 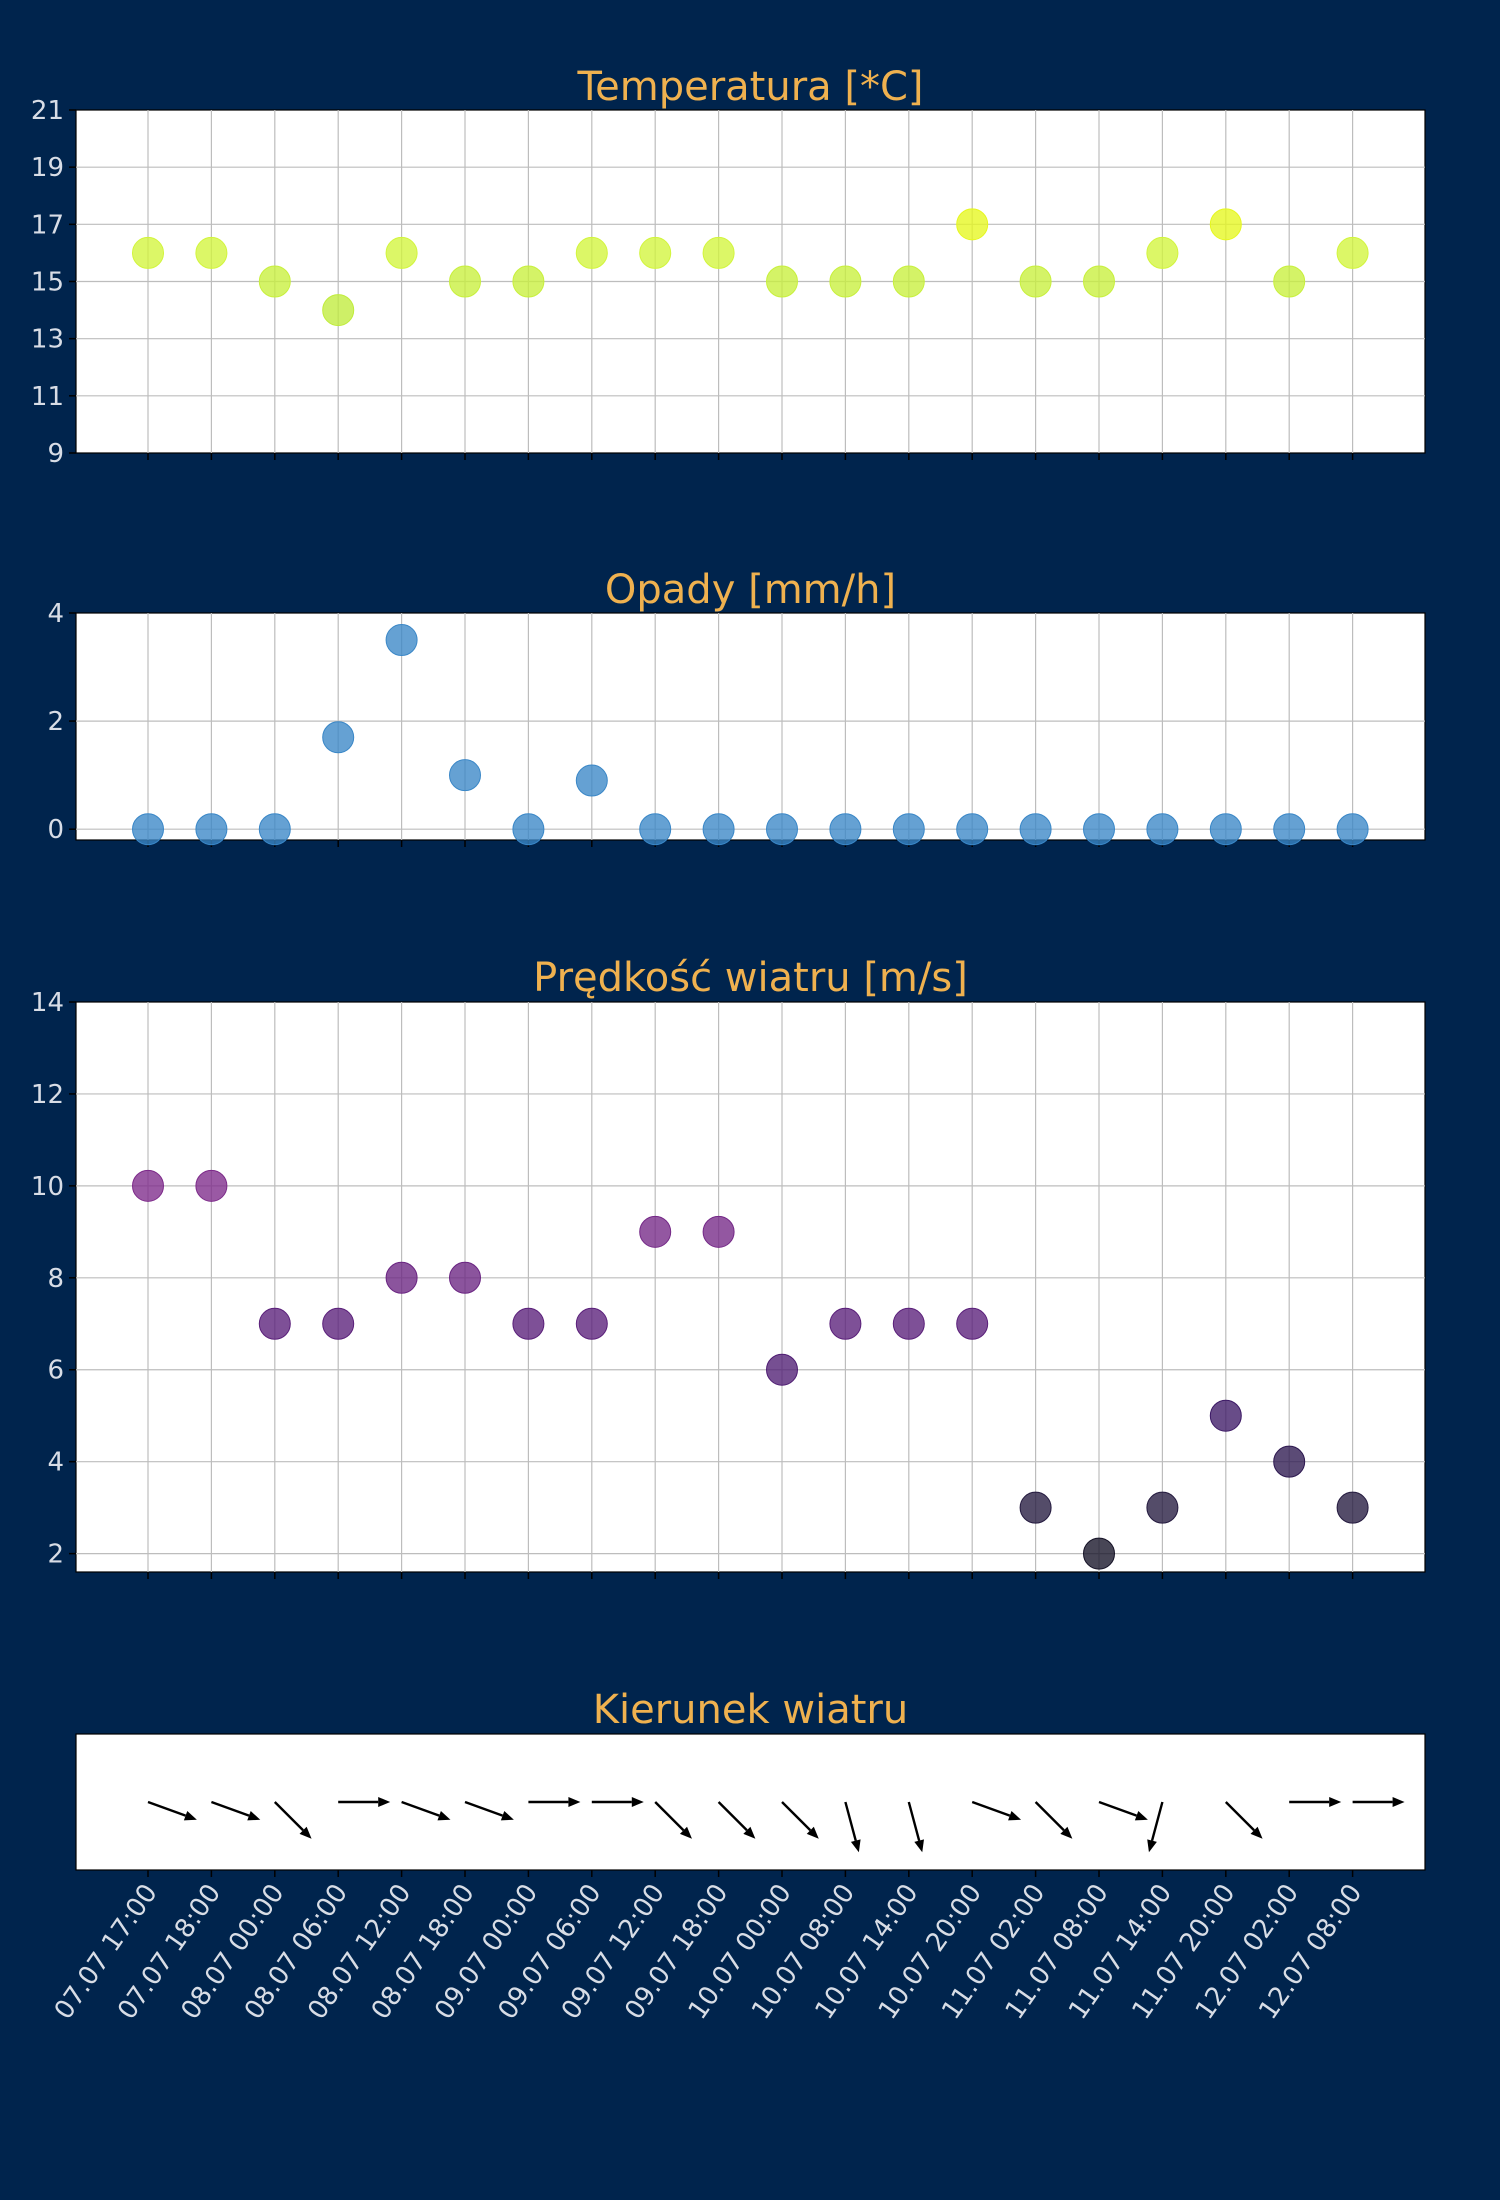 I want to click on y-tick-label: 14, so click(x=47, y=1003).